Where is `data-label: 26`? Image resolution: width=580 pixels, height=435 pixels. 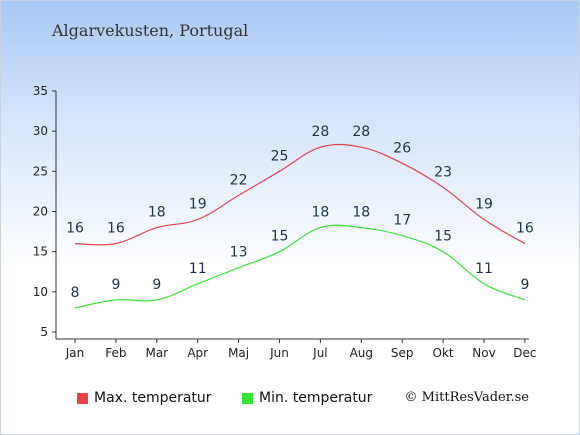
data-label: 26 is located at coordinates (402, 148).